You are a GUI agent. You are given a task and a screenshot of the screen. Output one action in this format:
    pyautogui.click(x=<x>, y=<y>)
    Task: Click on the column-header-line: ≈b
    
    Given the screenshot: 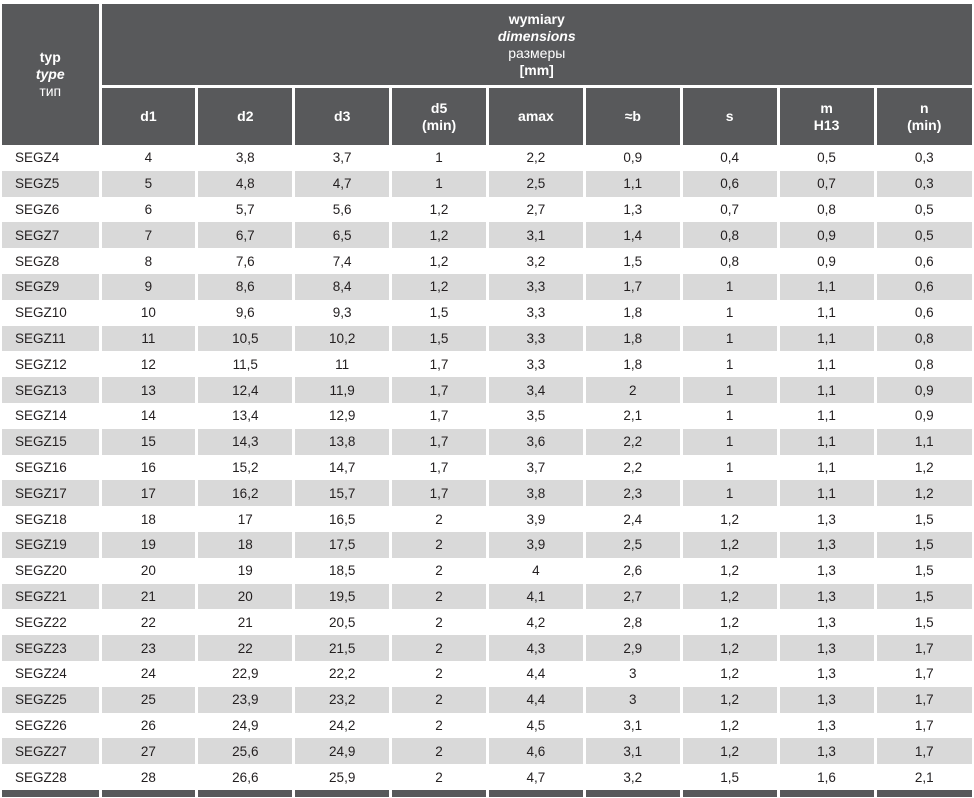 What is the action you would take?
    pyautogui.click(x=632, y=116)
    